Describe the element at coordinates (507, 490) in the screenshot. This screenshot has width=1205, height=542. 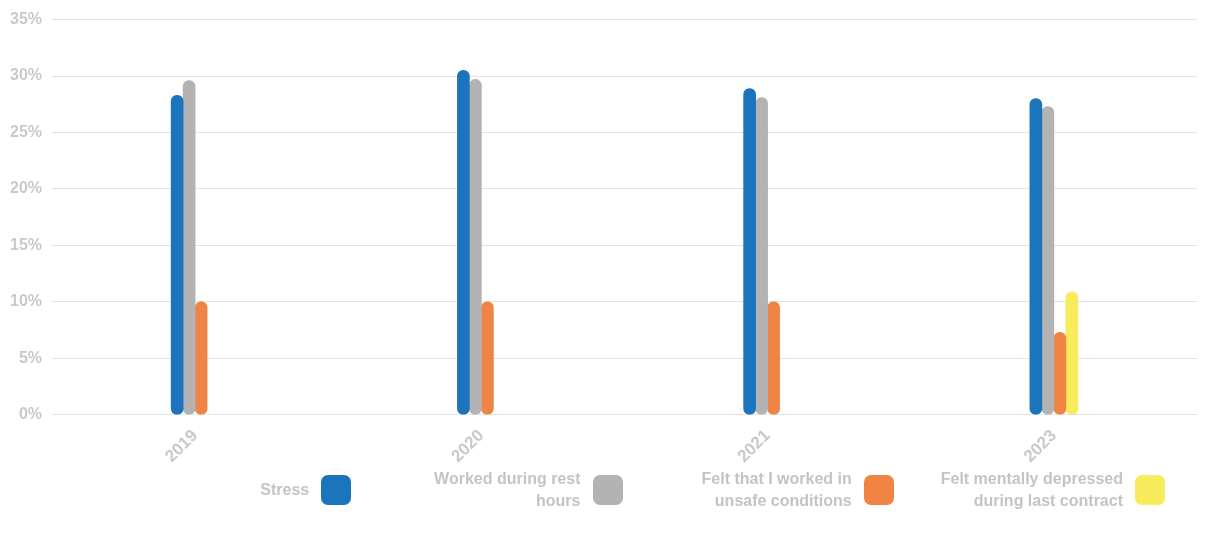
I see `legend-label: Worked during rest hours` at that location.